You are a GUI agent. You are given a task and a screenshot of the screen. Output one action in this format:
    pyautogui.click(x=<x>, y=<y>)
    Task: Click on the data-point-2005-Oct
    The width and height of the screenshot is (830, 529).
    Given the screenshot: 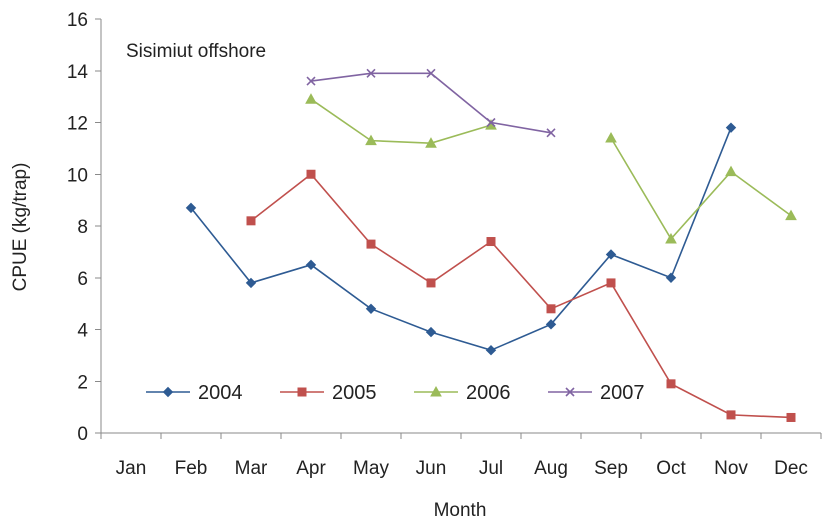 What is the action you would take?
    pyautogui.click(x=671, y=384)
    